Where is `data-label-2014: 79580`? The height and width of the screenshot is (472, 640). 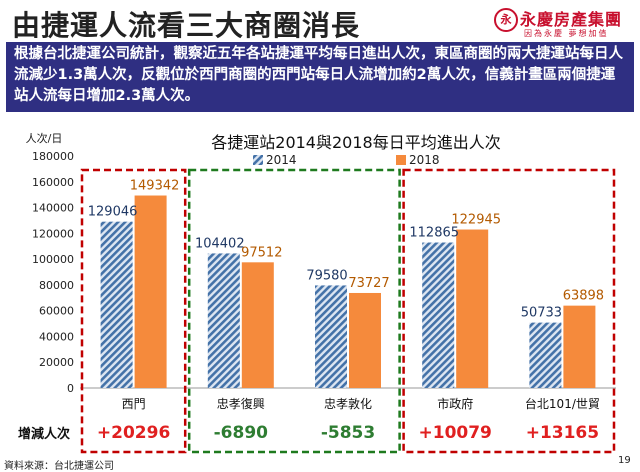
data-label-2014: 79580 is located at coordinates (326, 275).